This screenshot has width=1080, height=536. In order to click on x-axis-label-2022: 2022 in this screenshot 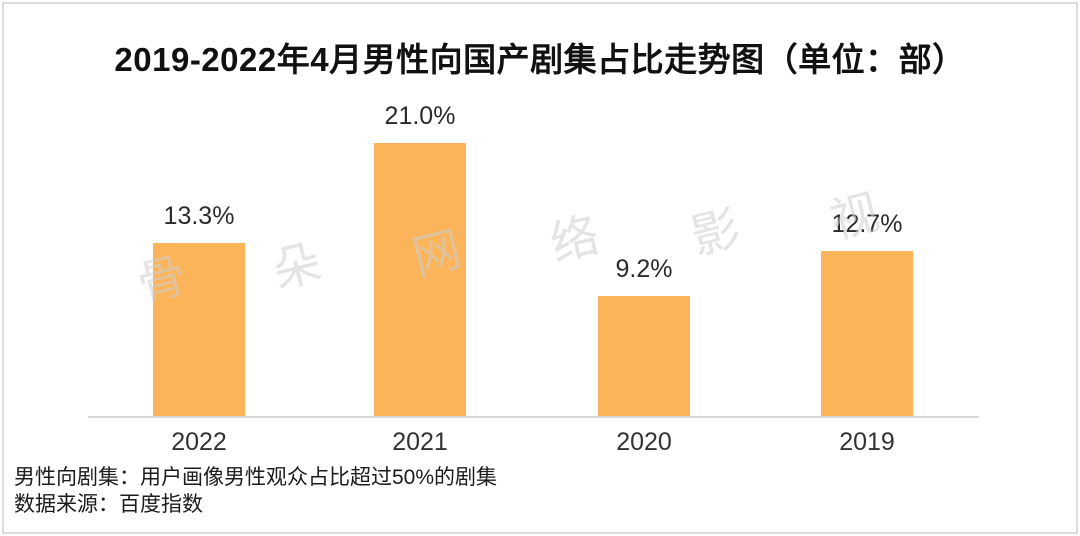, I will do `click(199, 442)`.